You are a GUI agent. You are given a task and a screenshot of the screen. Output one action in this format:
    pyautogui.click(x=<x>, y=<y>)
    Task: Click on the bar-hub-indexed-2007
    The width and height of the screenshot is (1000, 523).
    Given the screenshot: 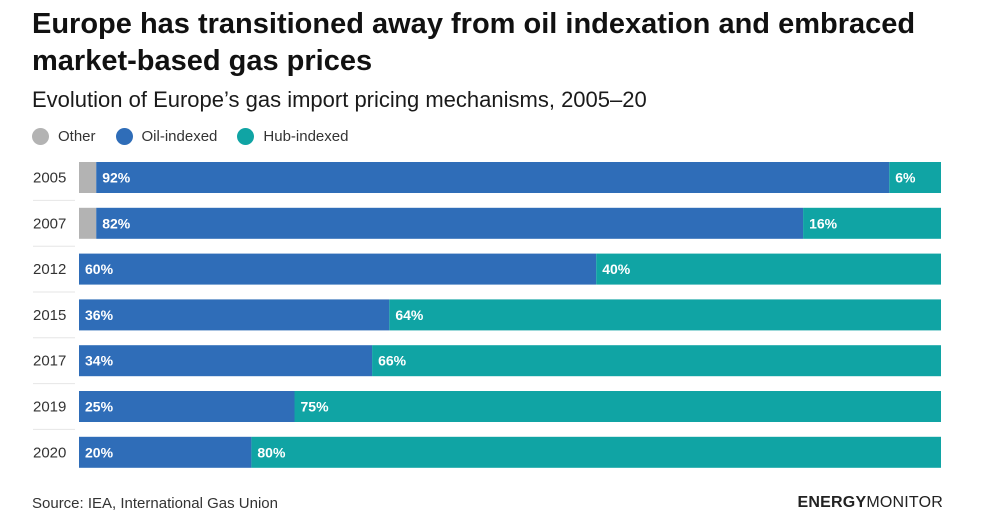 What is the action you would take?
    pyautogui.click(x=872, y=223)
    